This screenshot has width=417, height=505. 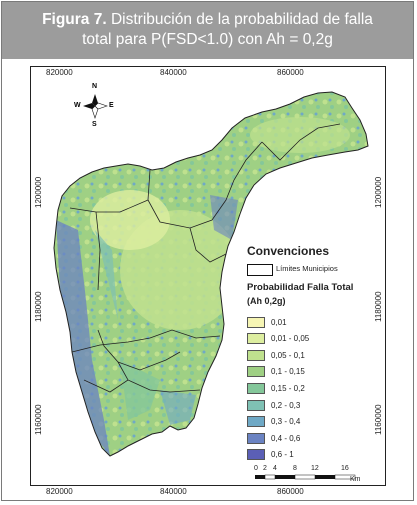 I want to click on compass-e-label: E, so click(x=111, y=105).